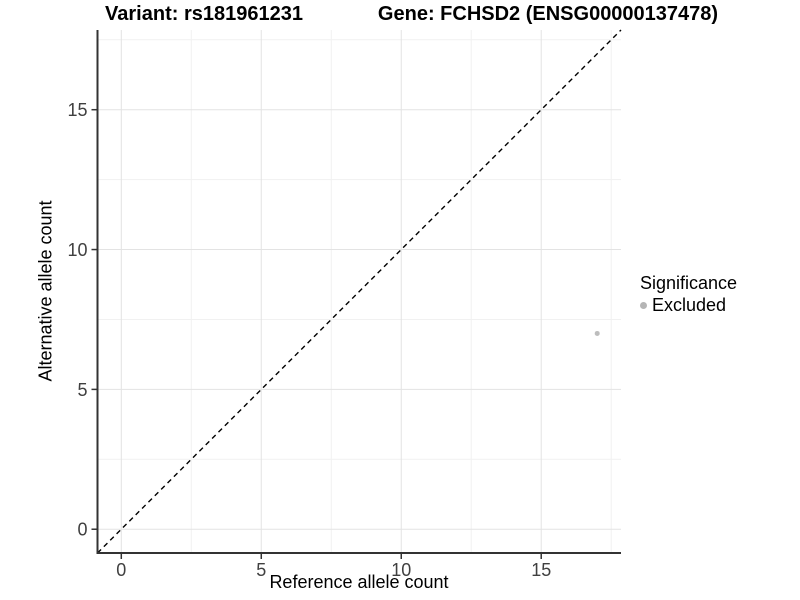 The width and height of the screenshot is (800, 600). I want to click on x-tick-label: 5, so click(261, 570).